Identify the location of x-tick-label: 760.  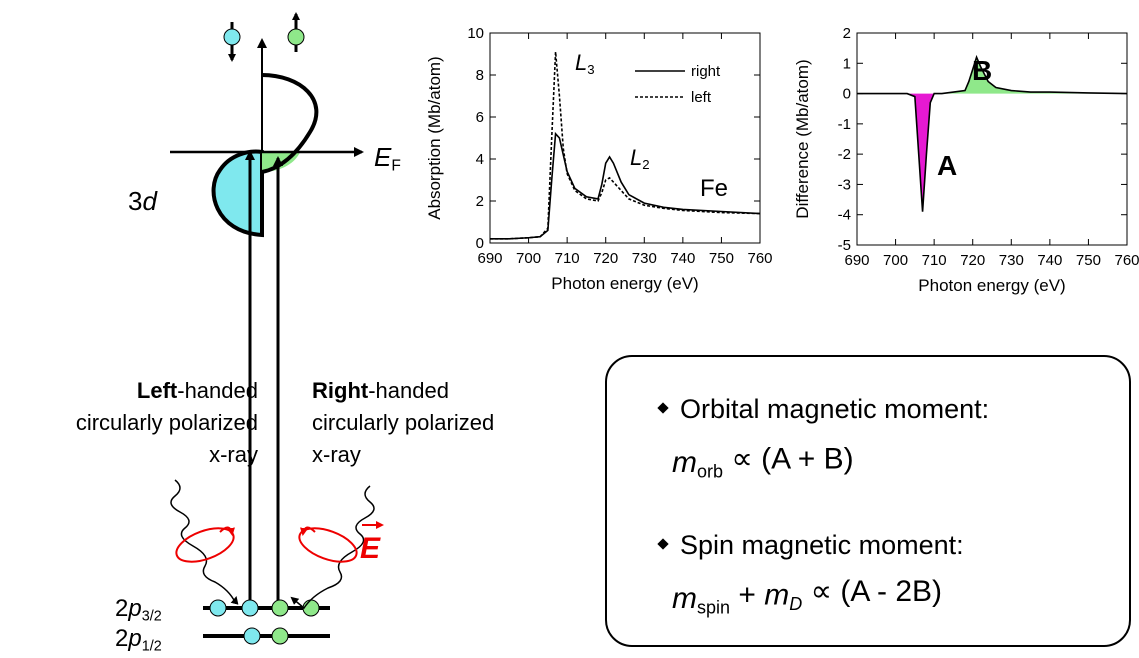
(759, 258).